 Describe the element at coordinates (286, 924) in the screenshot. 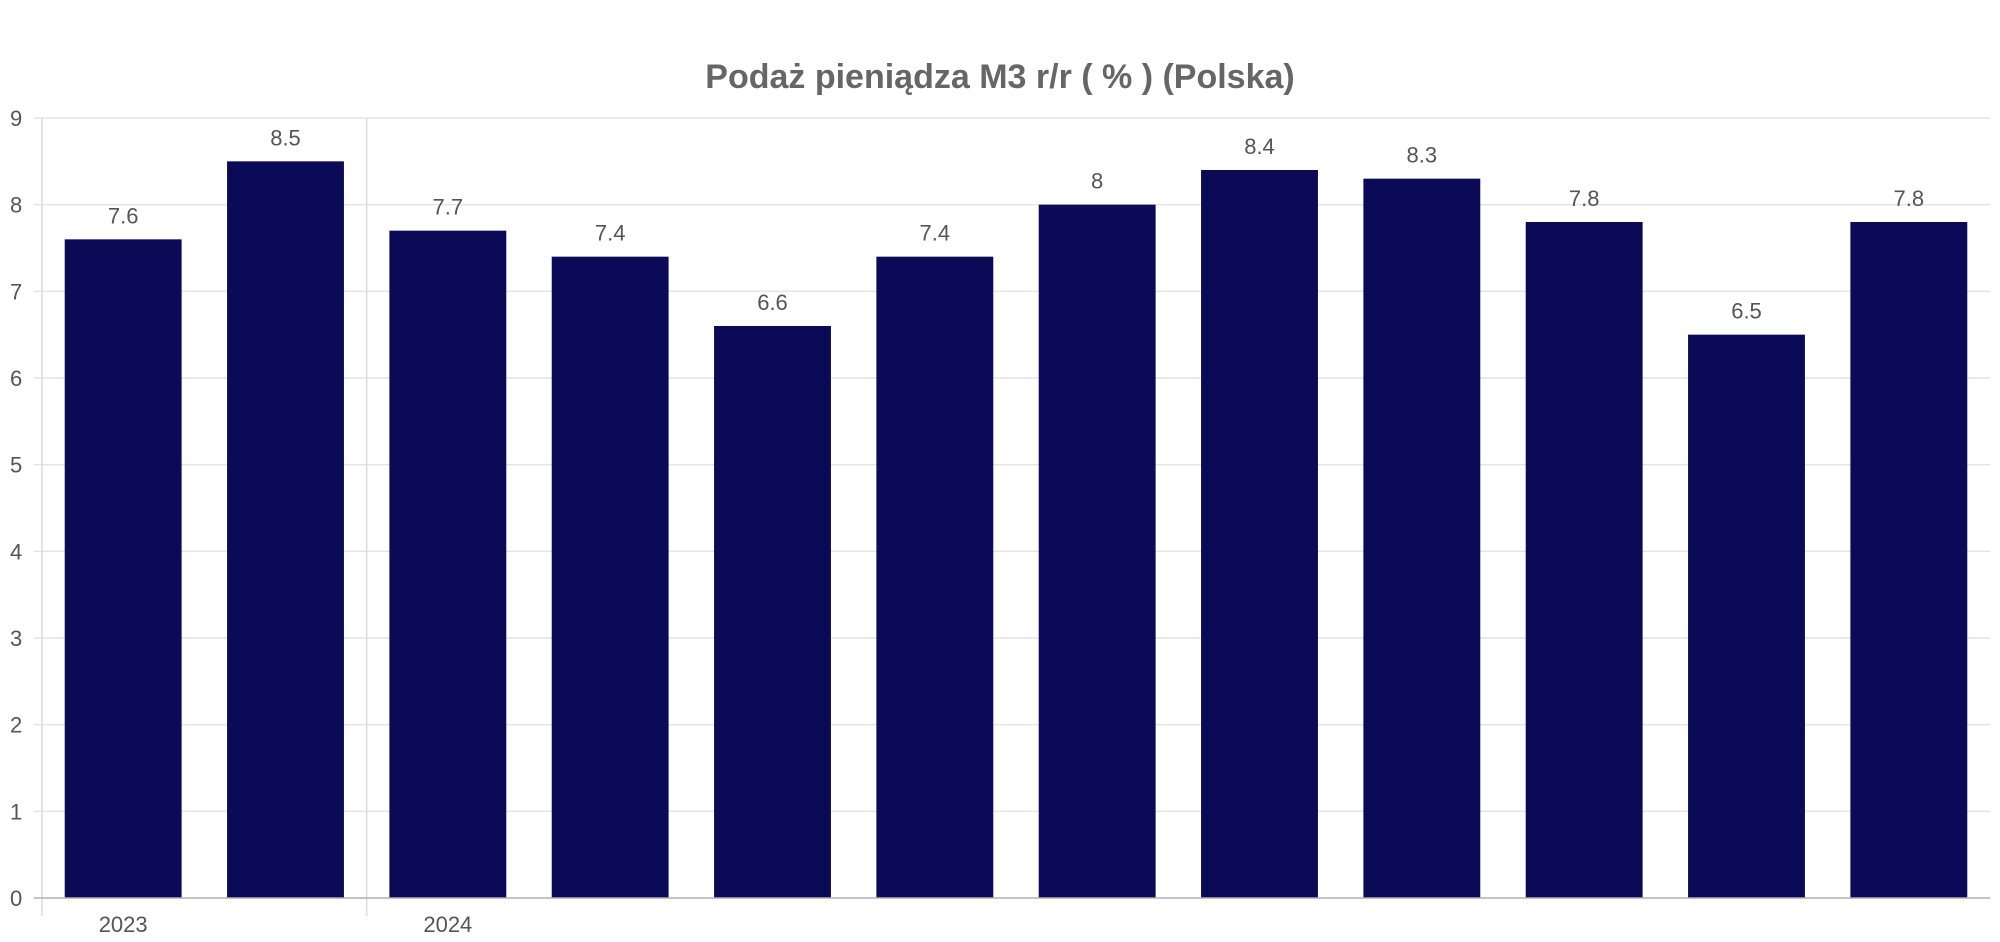

I see `x-axis-year-labels: 2023 2024` at that location.